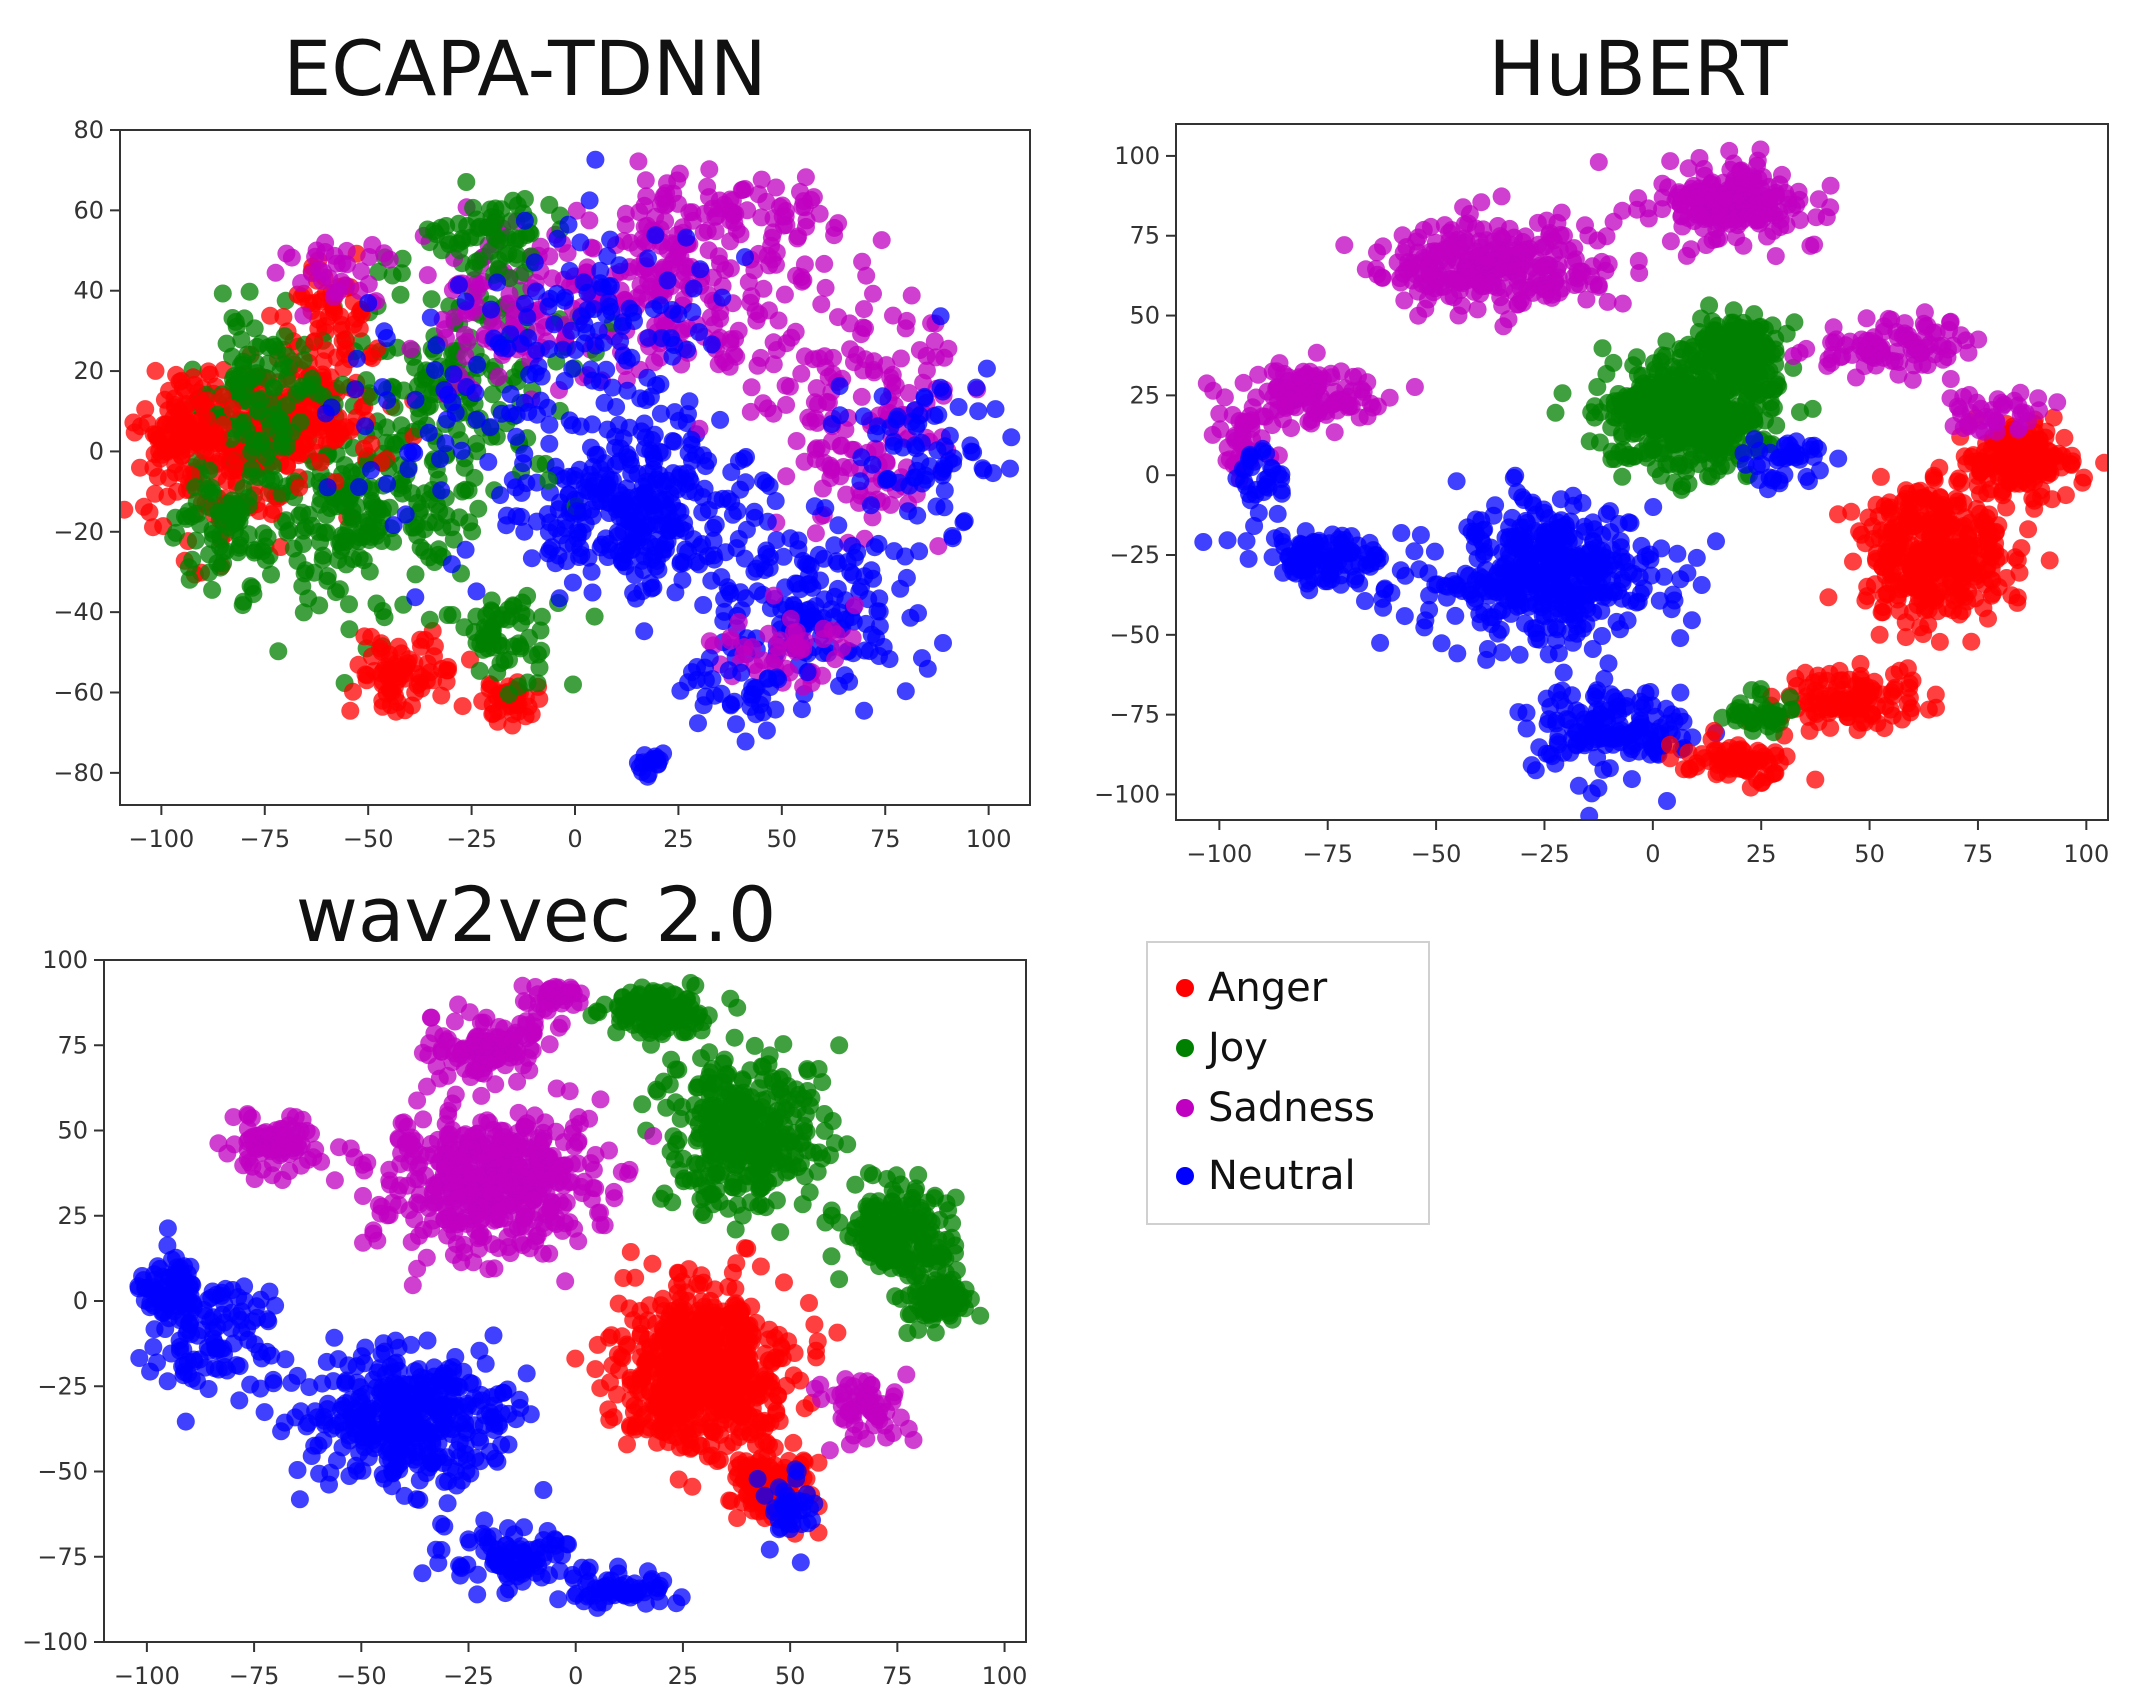 The width and height of the screenshot is (2136, 1707). I want to click on chart-title: HuBERT, so click(1638, 68).